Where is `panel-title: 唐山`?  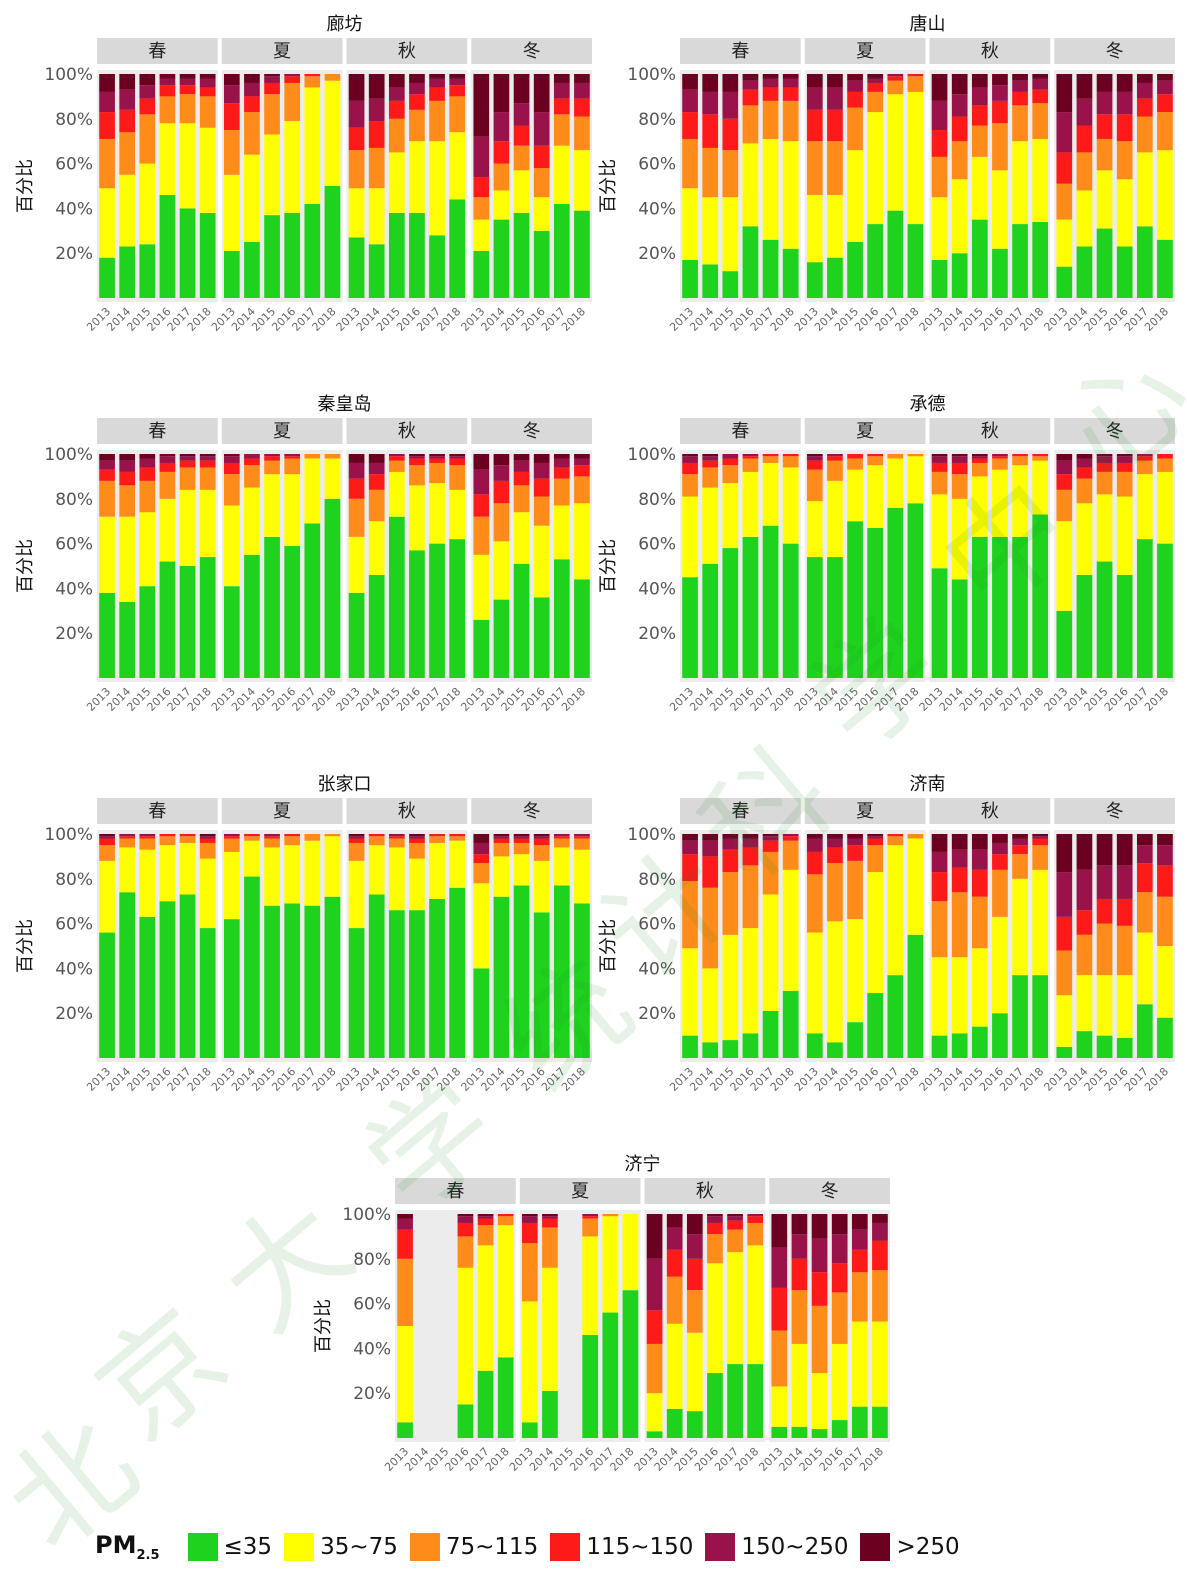 panel-title: 唐山 is located at coordinates (928, 24).